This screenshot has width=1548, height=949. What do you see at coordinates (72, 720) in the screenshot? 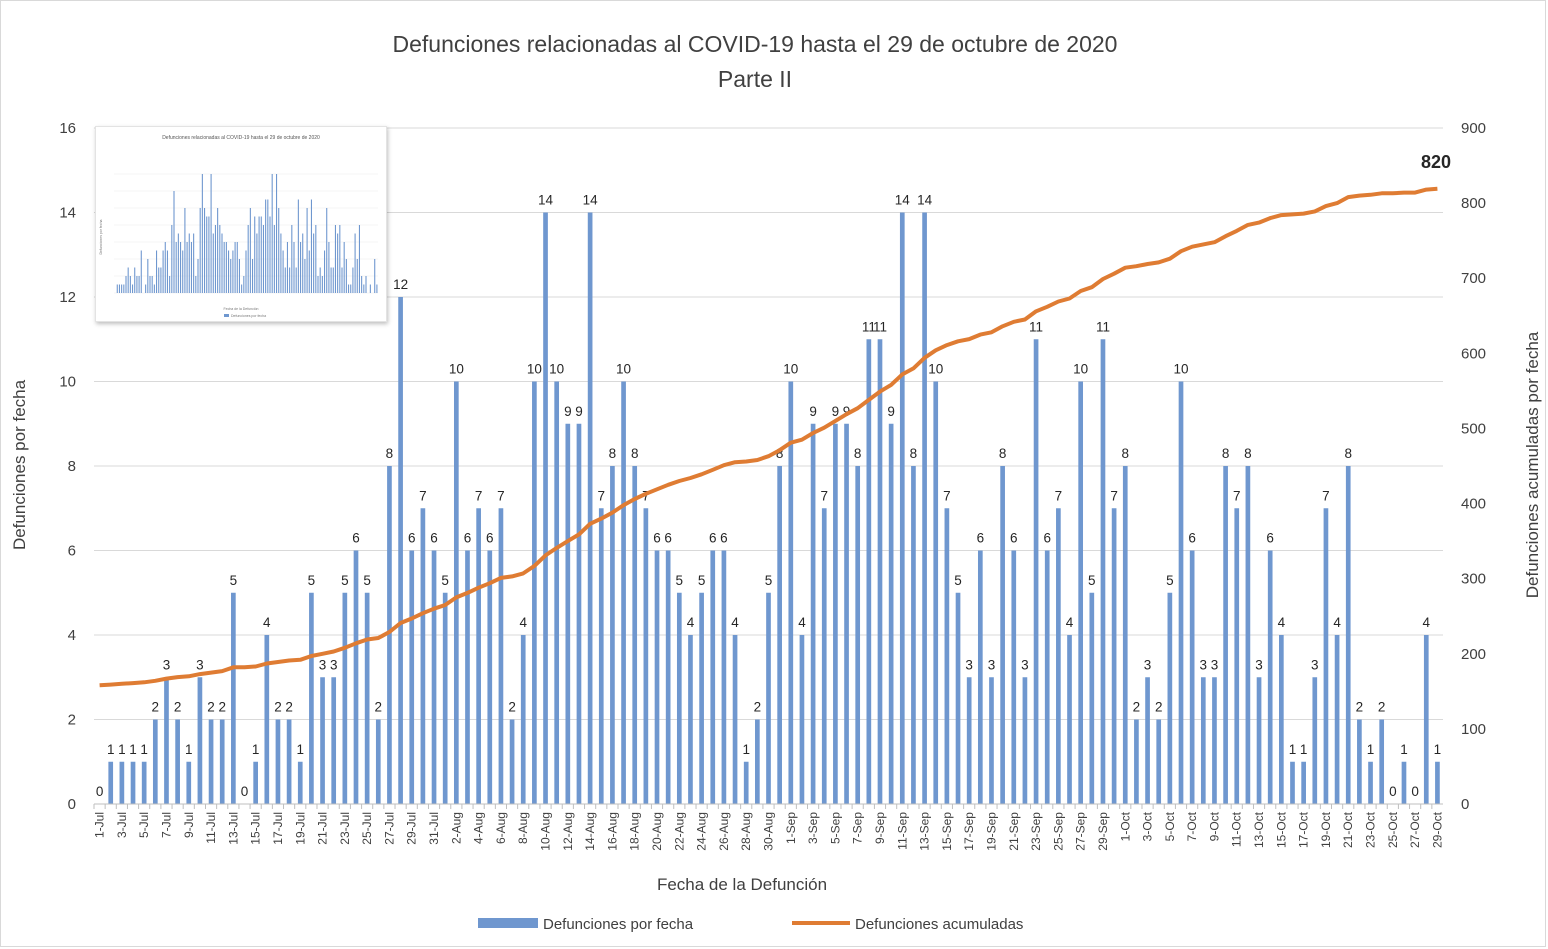
I see `y-tick-label: 2` at bounding box center [72, 720].